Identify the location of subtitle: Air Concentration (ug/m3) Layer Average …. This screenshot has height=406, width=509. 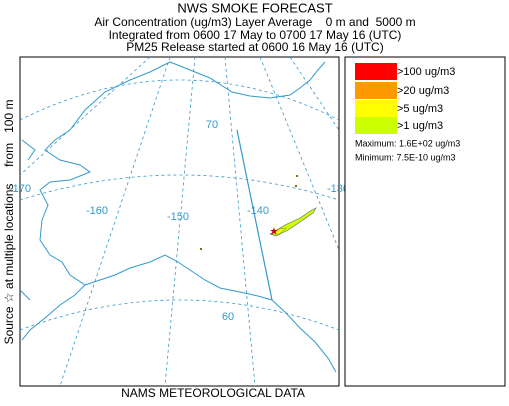
(254, 22).